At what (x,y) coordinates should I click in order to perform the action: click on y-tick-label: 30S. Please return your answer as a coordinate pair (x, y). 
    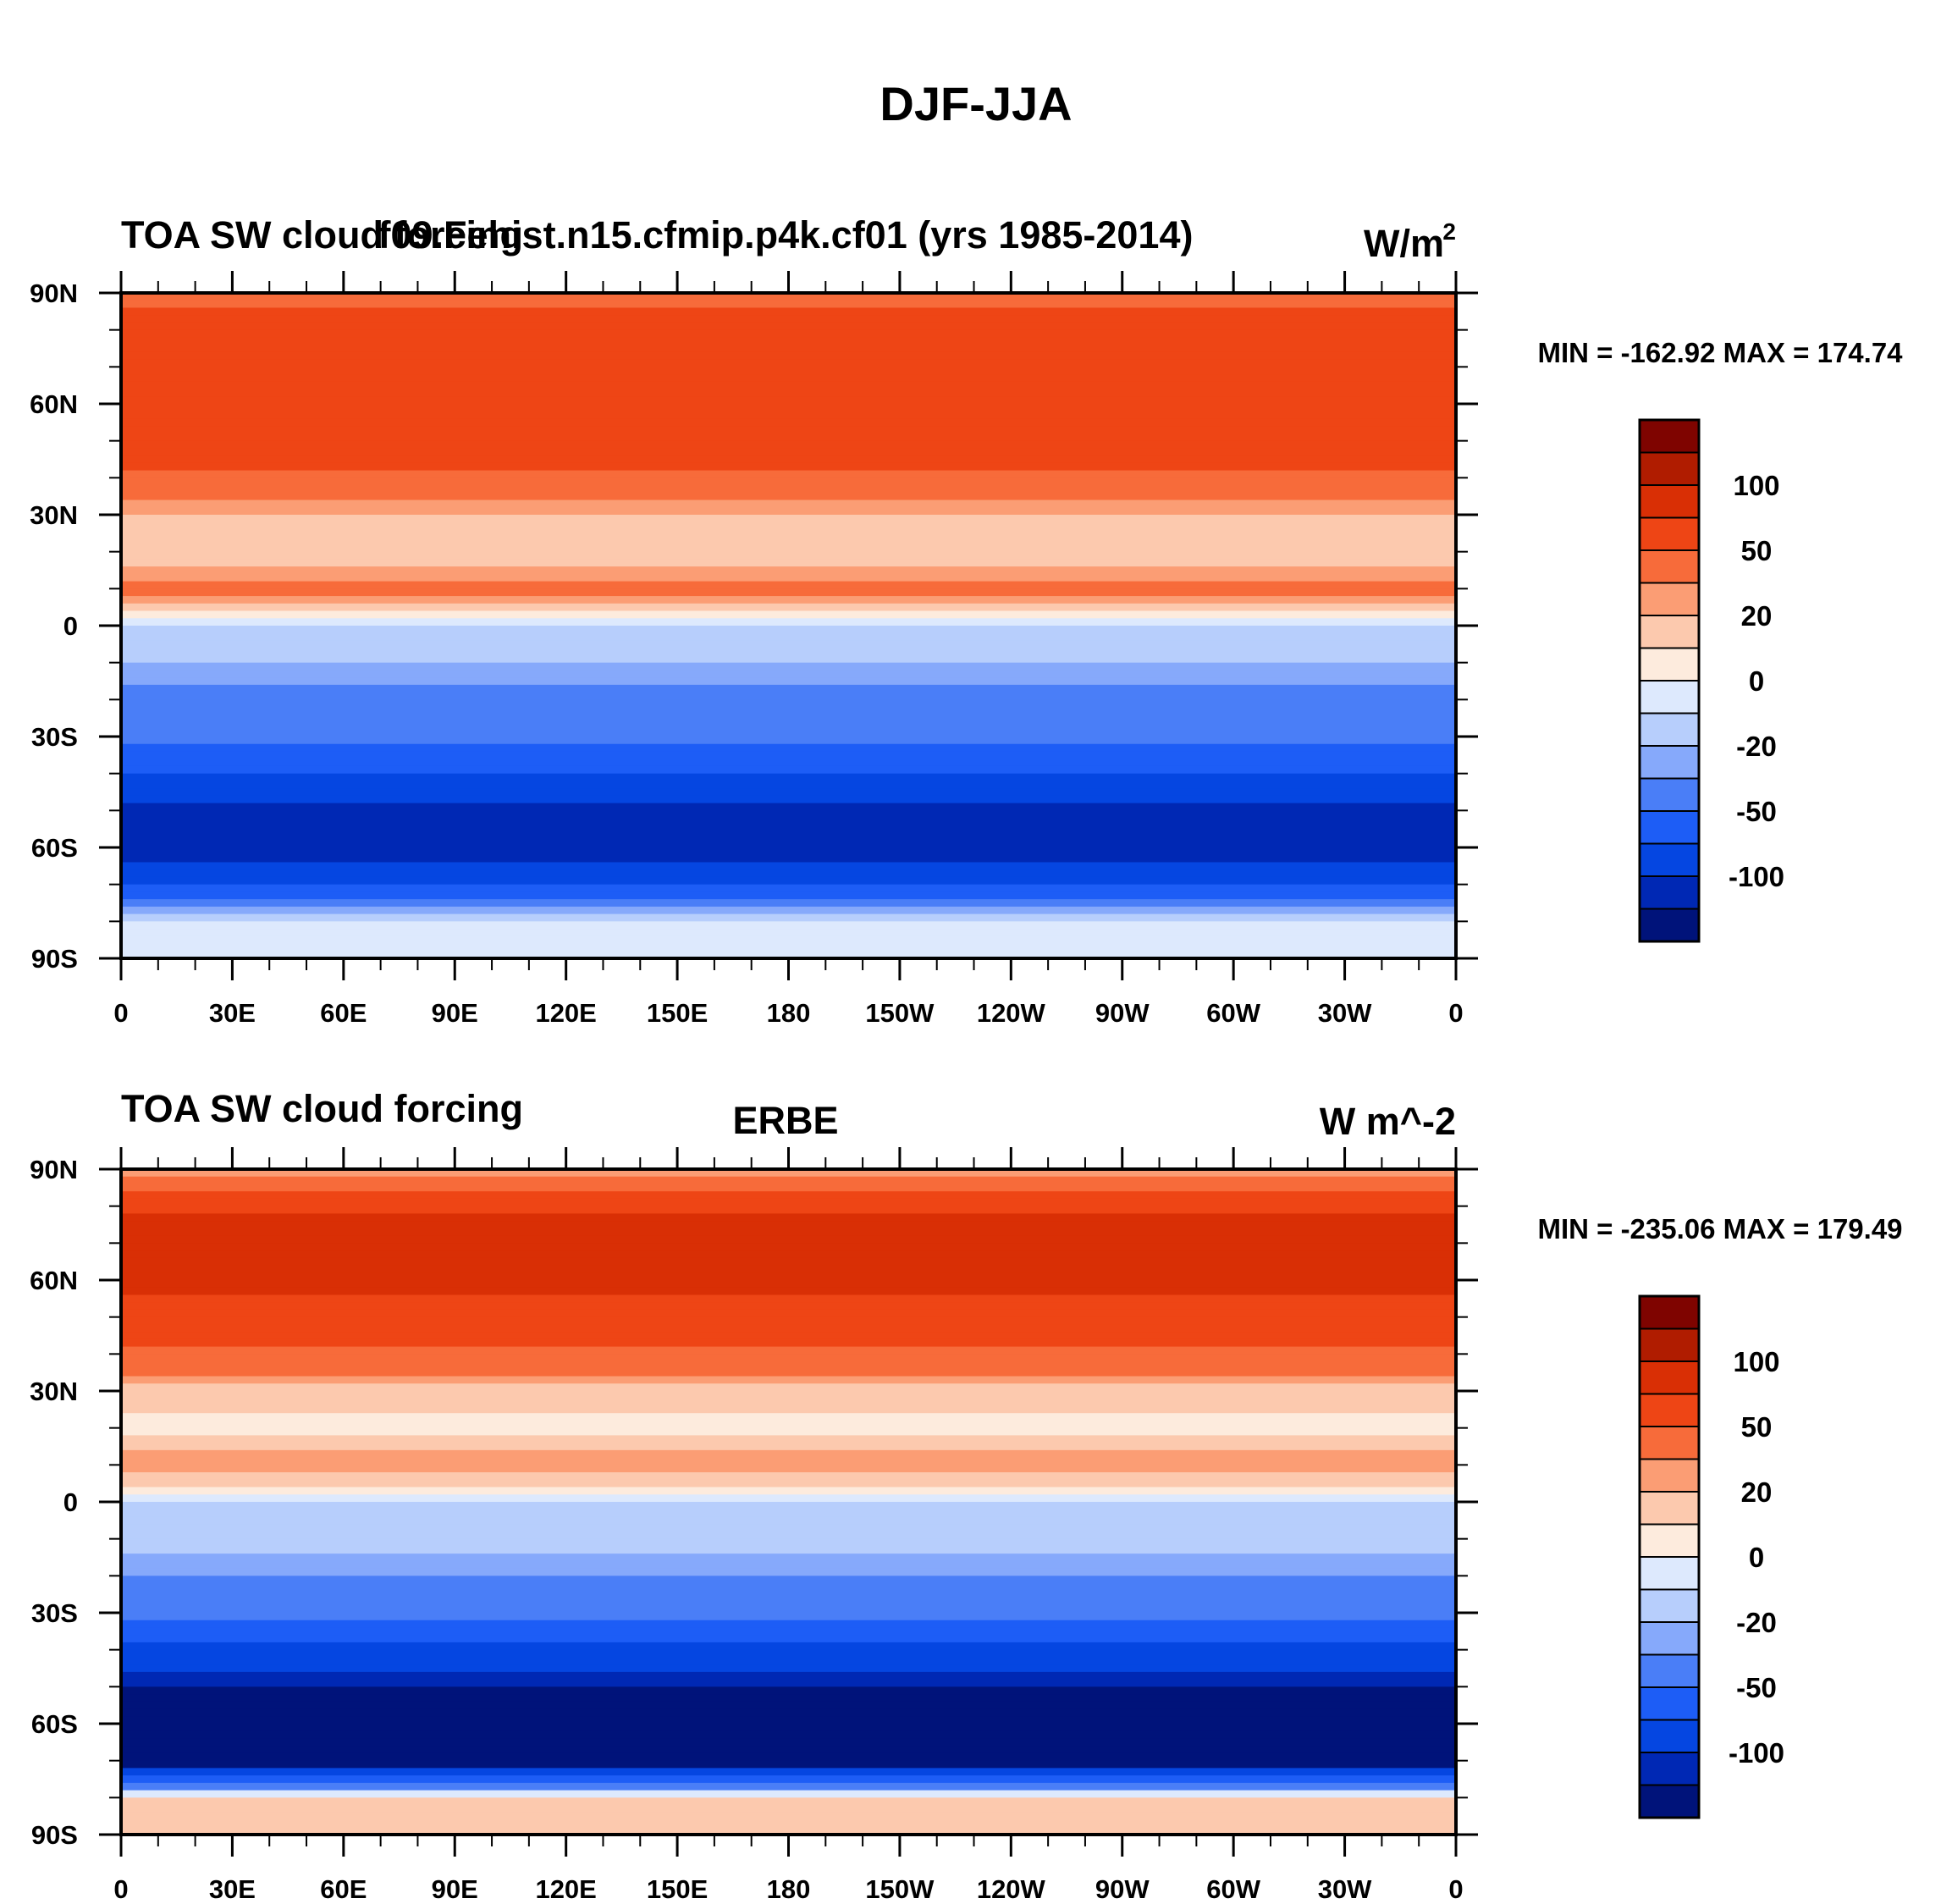
    Looking at the image, I should click on (55, 1613).